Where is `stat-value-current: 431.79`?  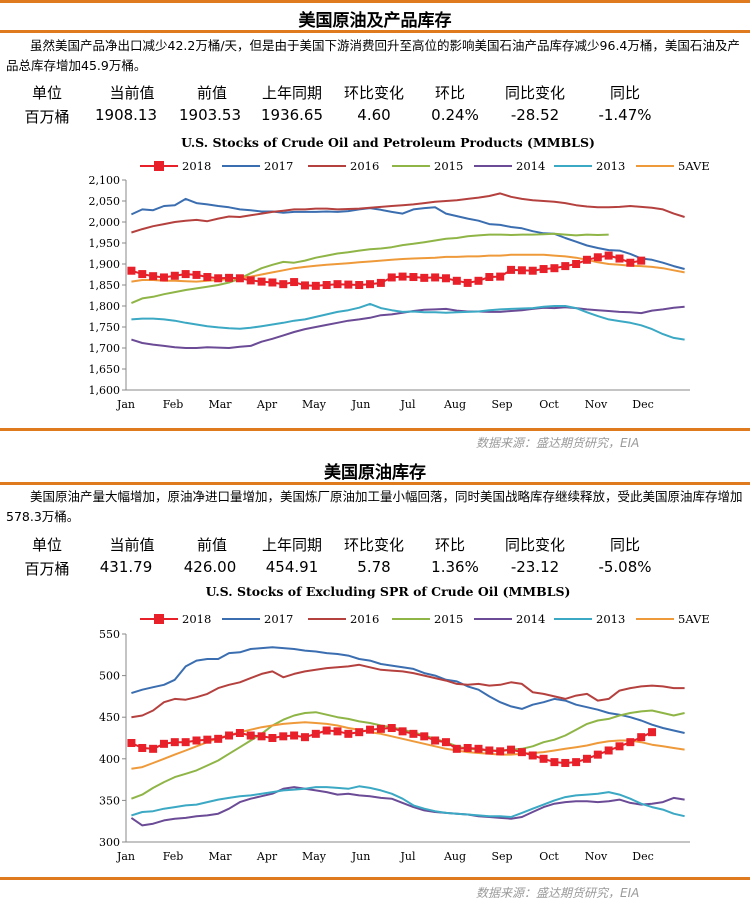
stat-value-current: 431.79 is located at coordinates (126, 567).